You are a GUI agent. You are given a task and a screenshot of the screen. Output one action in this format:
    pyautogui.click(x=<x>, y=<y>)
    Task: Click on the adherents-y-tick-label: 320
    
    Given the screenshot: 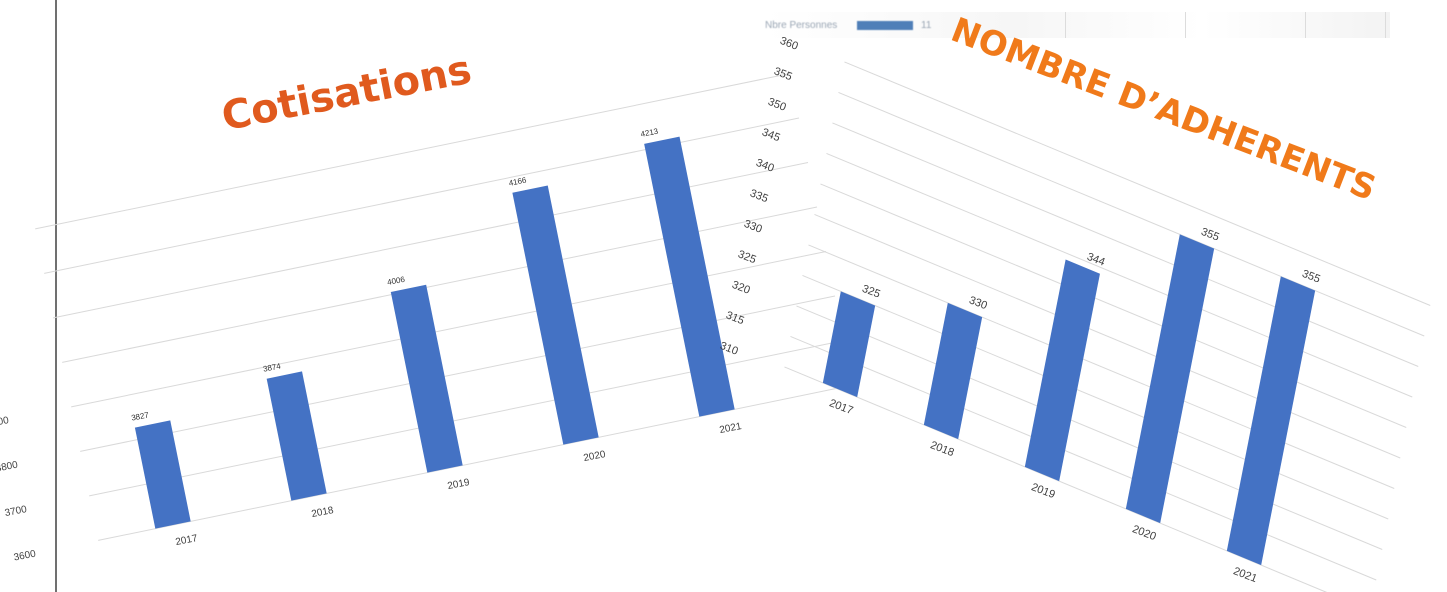 What is the action you would take?
    pyautogui.click(x=740, y=288)
    